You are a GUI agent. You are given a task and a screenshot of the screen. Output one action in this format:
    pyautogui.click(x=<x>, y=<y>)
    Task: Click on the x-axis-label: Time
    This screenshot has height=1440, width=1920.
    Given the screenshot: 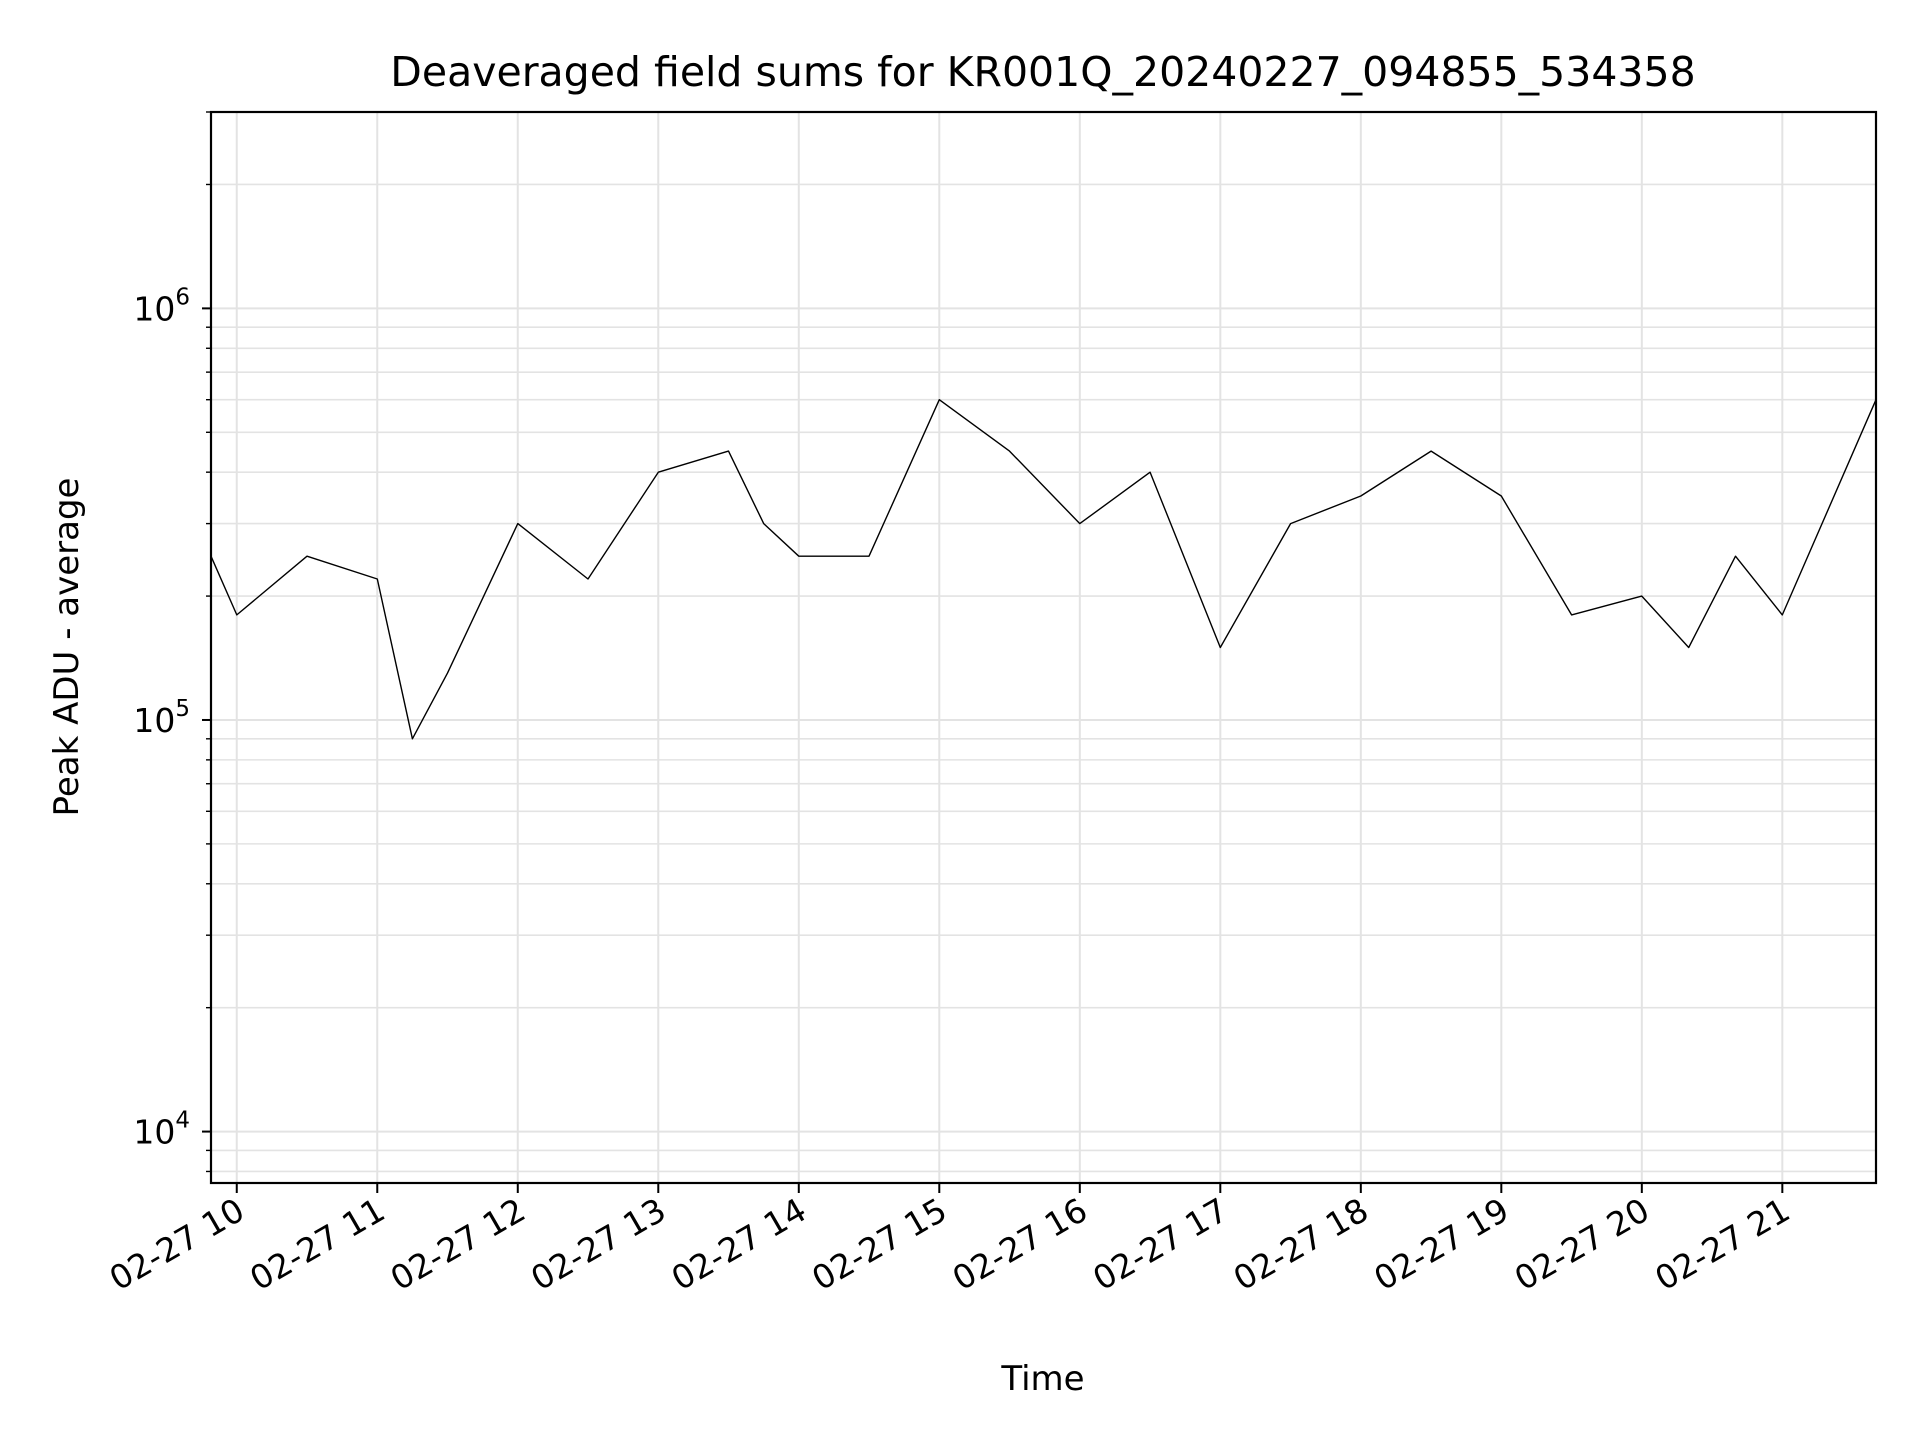 What is the action you would take?
    pyautogui.click(x=1042, y=1379)
    